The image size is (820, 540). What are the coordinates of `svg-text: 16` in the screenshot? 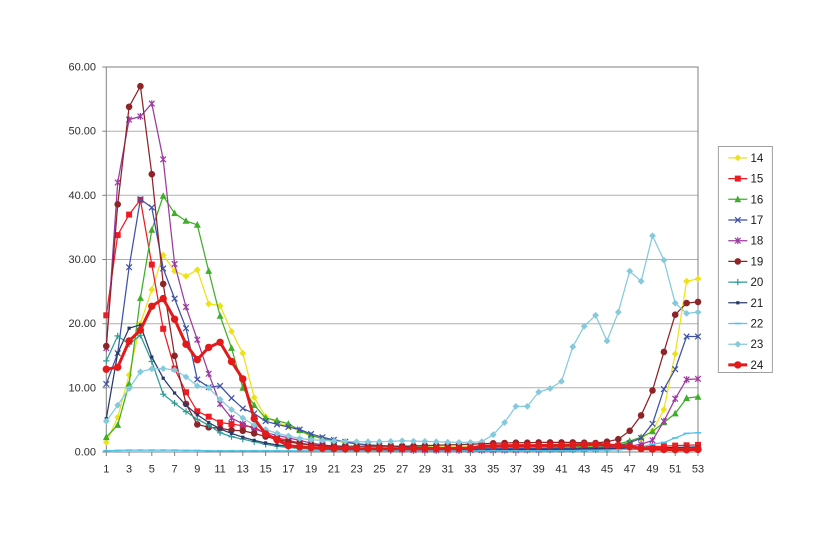 It's located at (757, 200).